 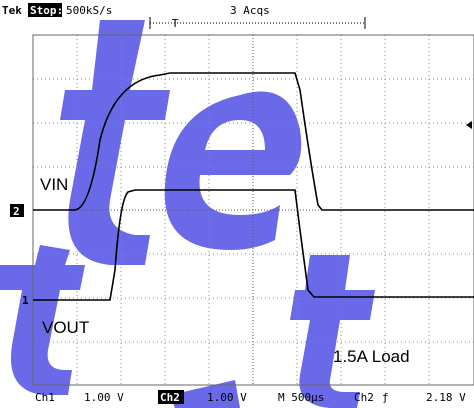 What do you see at coordinates (54, 184) in the screenshot?
I see `vin-label: VIN` at bounding box center [54, 184].